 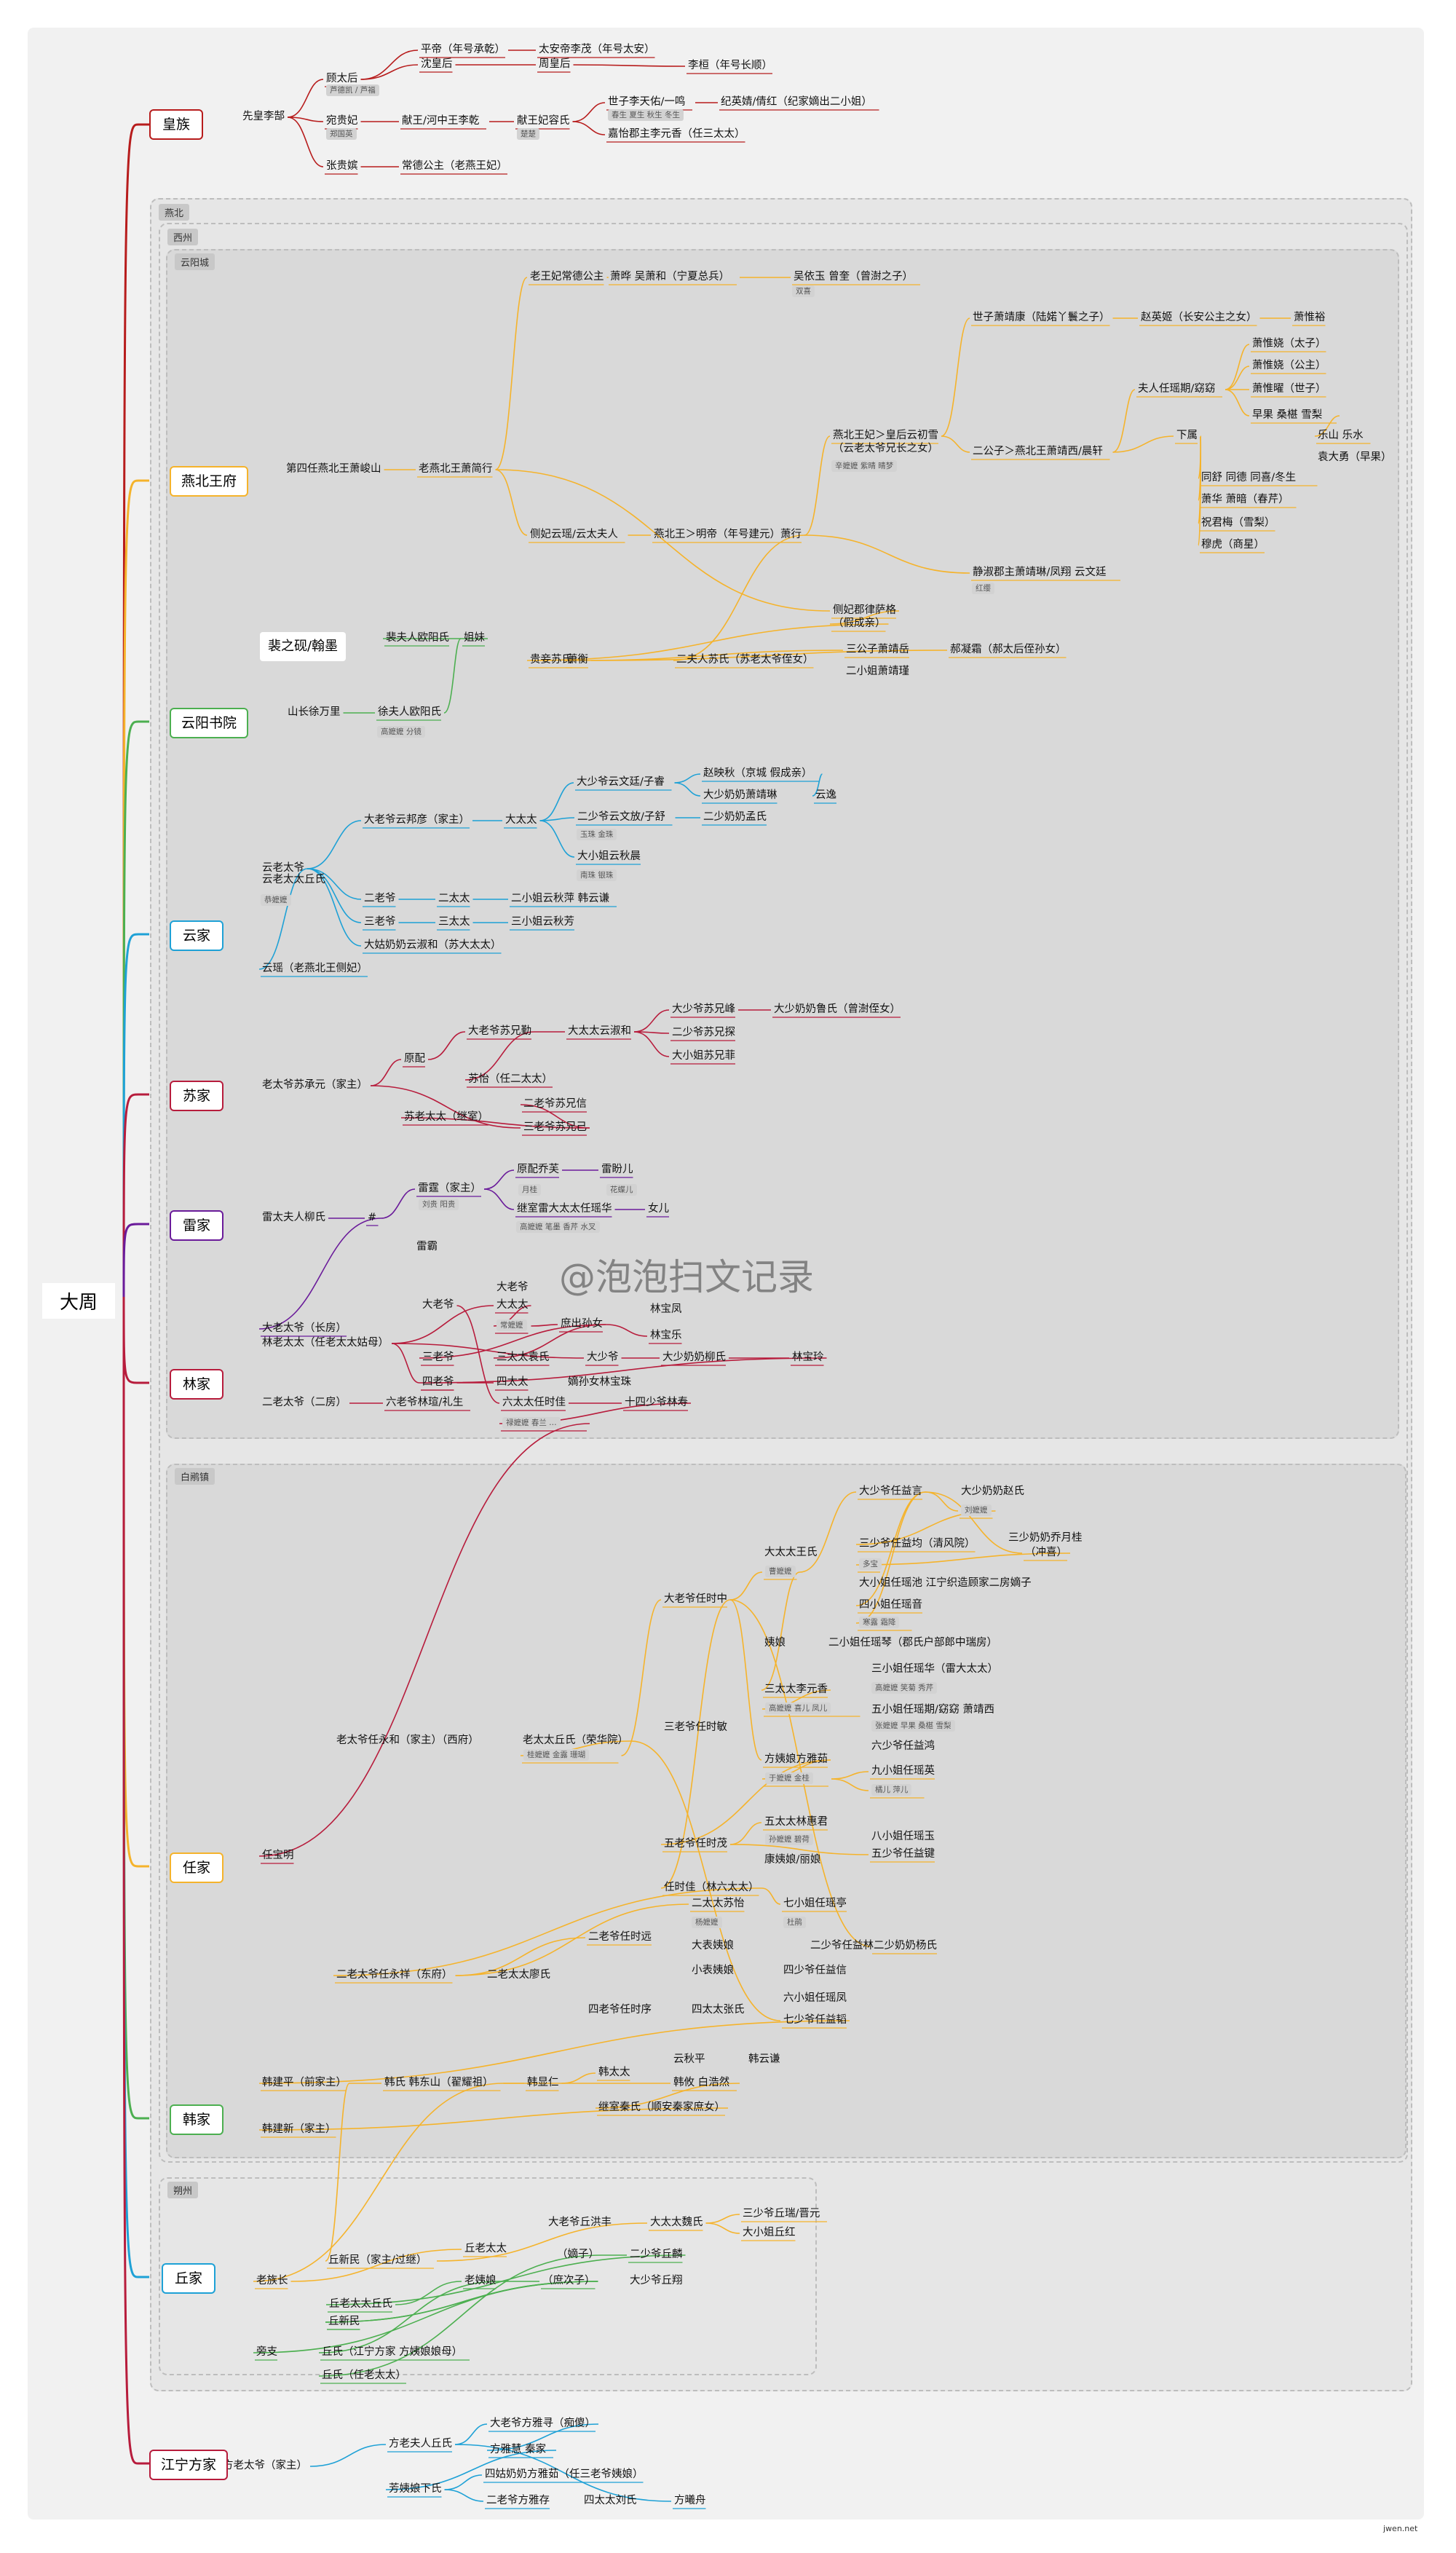 I want to click on person-node: 三小姐任瑶华（雷大太太）, so click(x=934, y=1669).